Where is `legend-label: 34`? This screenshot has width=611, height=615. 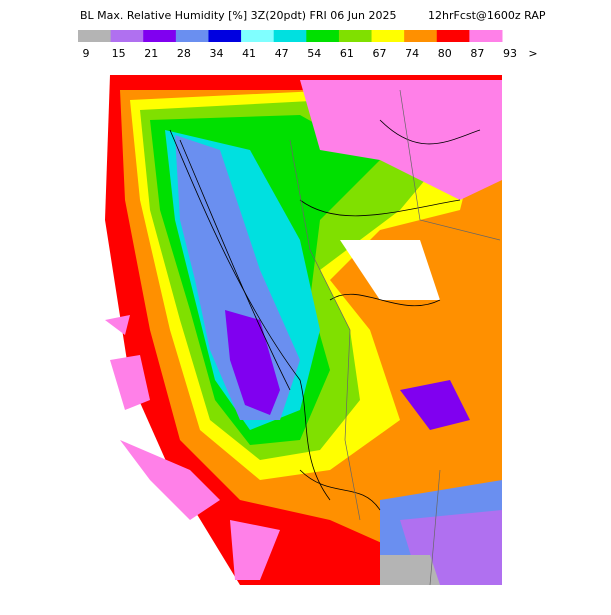 legend-label: 34 is located at coordinates (216, 53).